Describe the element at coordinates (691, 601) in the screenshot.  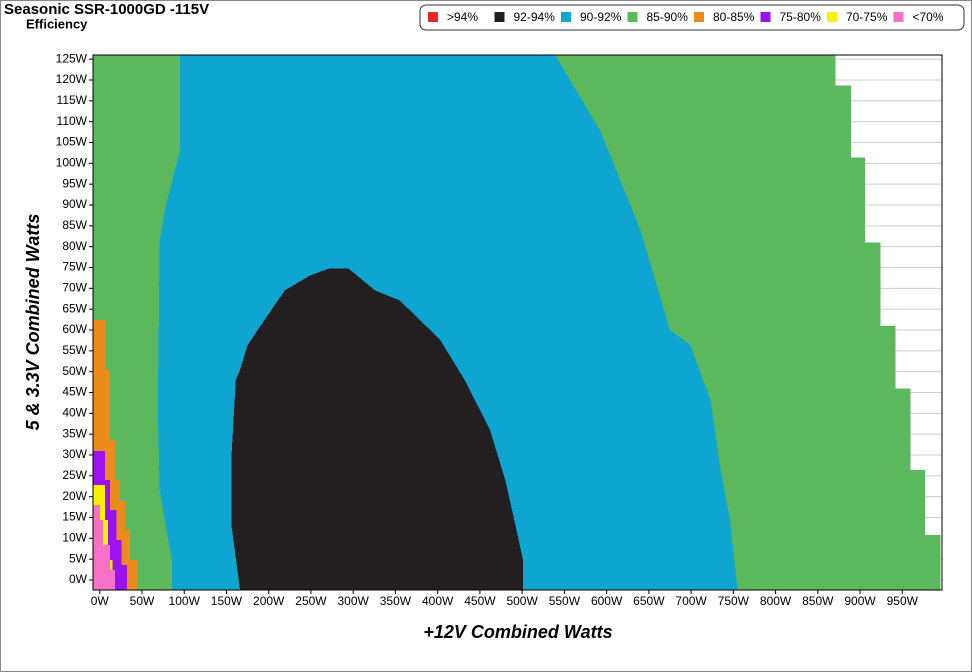
I see `x-tick-label: 700W` at that location.